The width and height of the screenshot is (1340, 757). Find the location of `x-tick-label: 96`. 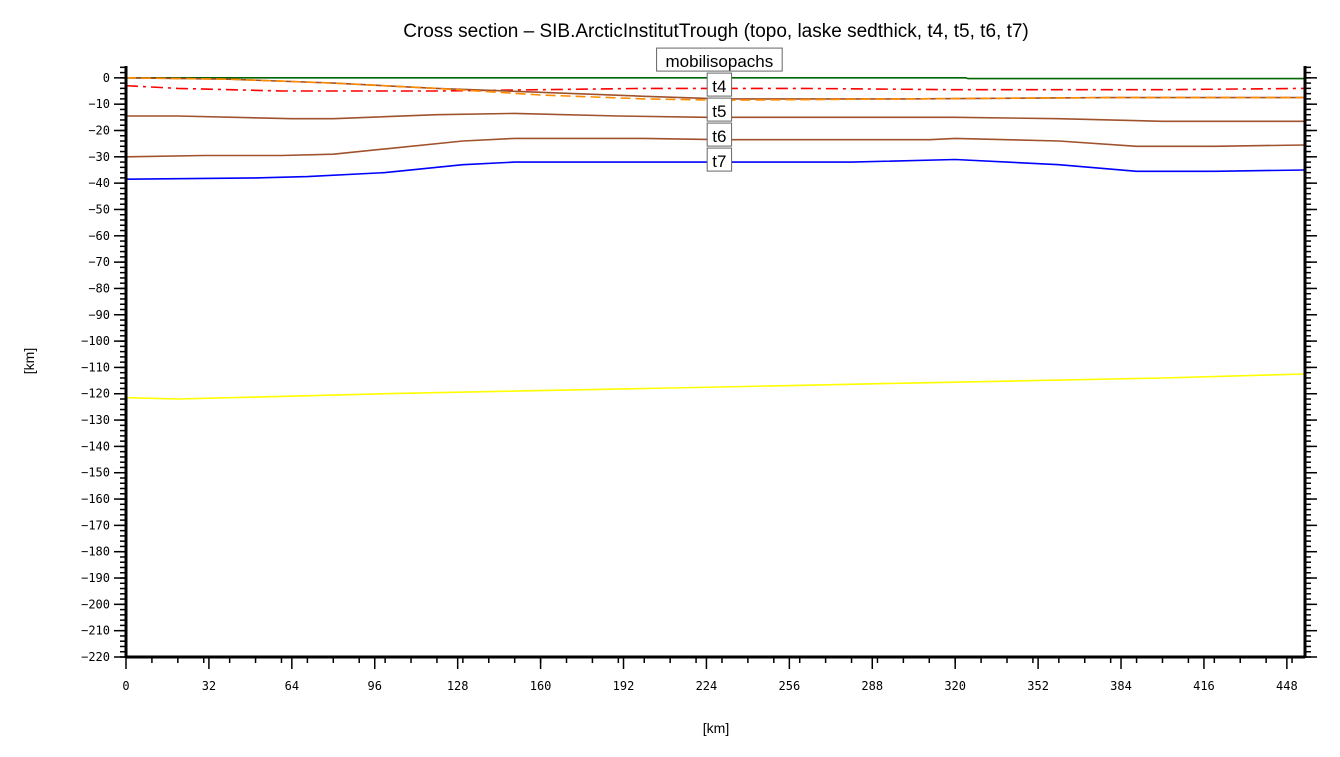

x-tick-label: 96 is located at coordinates (375, 686).